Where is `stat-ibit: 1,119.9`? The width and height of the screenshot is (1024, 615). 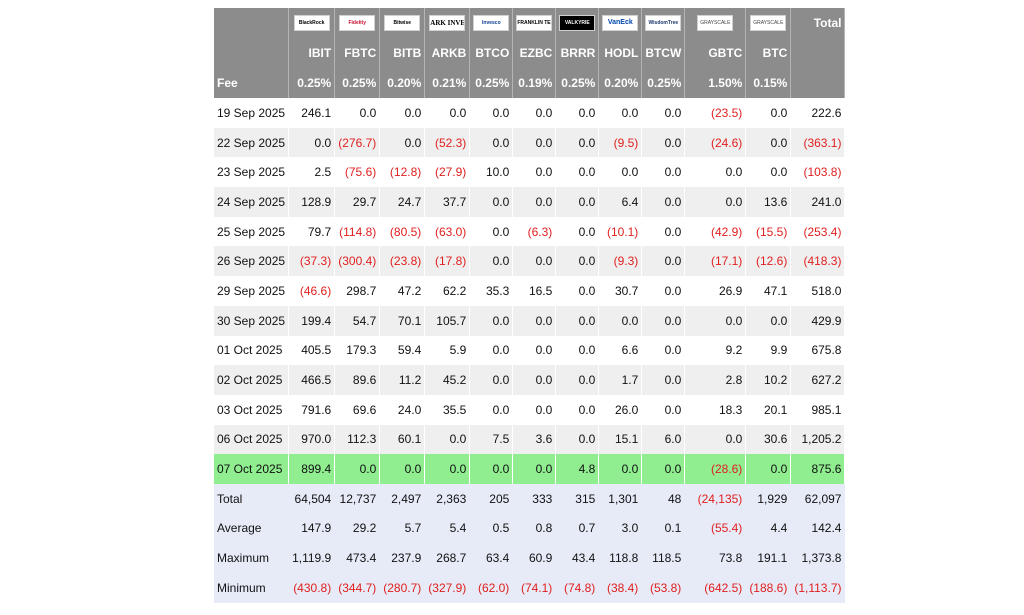 stat-ibit: 1,119.9 is located at coordinates (312, 558).